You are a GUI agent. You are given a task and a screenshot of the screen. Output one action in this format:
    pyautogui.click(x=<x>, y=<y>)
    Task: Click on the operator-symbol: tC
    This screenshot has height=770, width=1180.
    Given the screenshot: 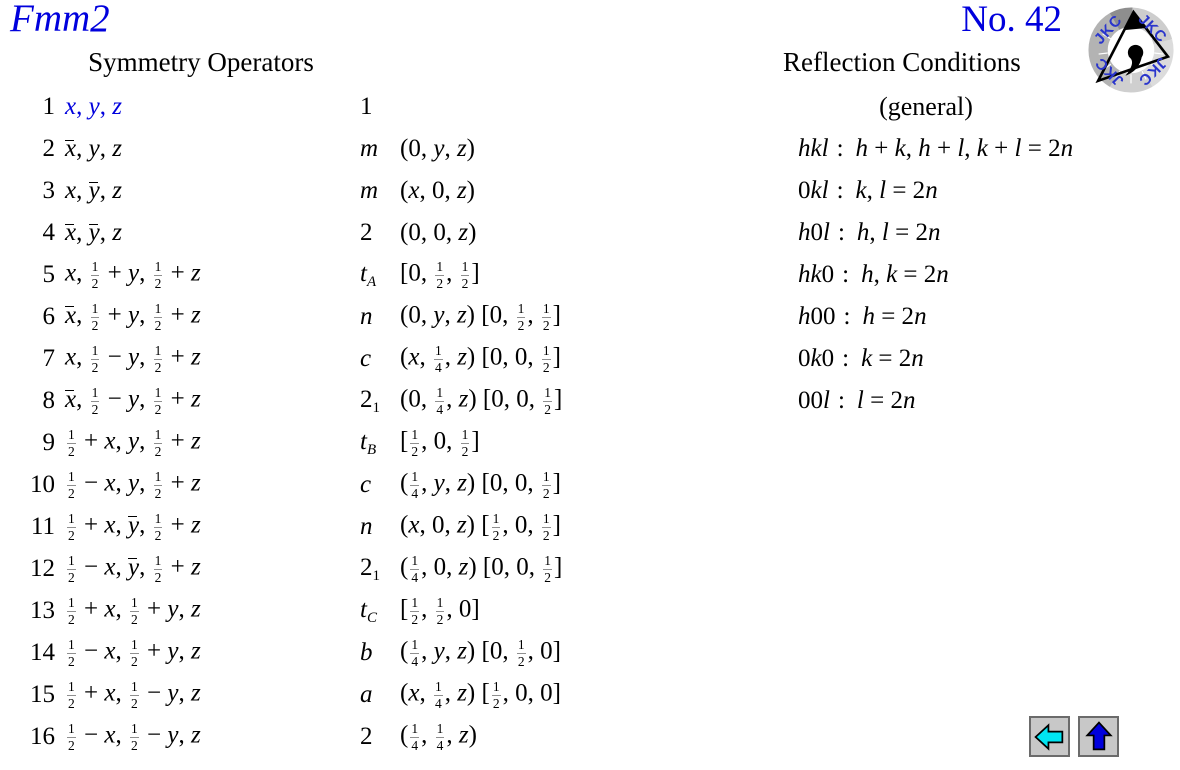 What is the action you would take?
    pyautogui.click(x=368, y=611)
    